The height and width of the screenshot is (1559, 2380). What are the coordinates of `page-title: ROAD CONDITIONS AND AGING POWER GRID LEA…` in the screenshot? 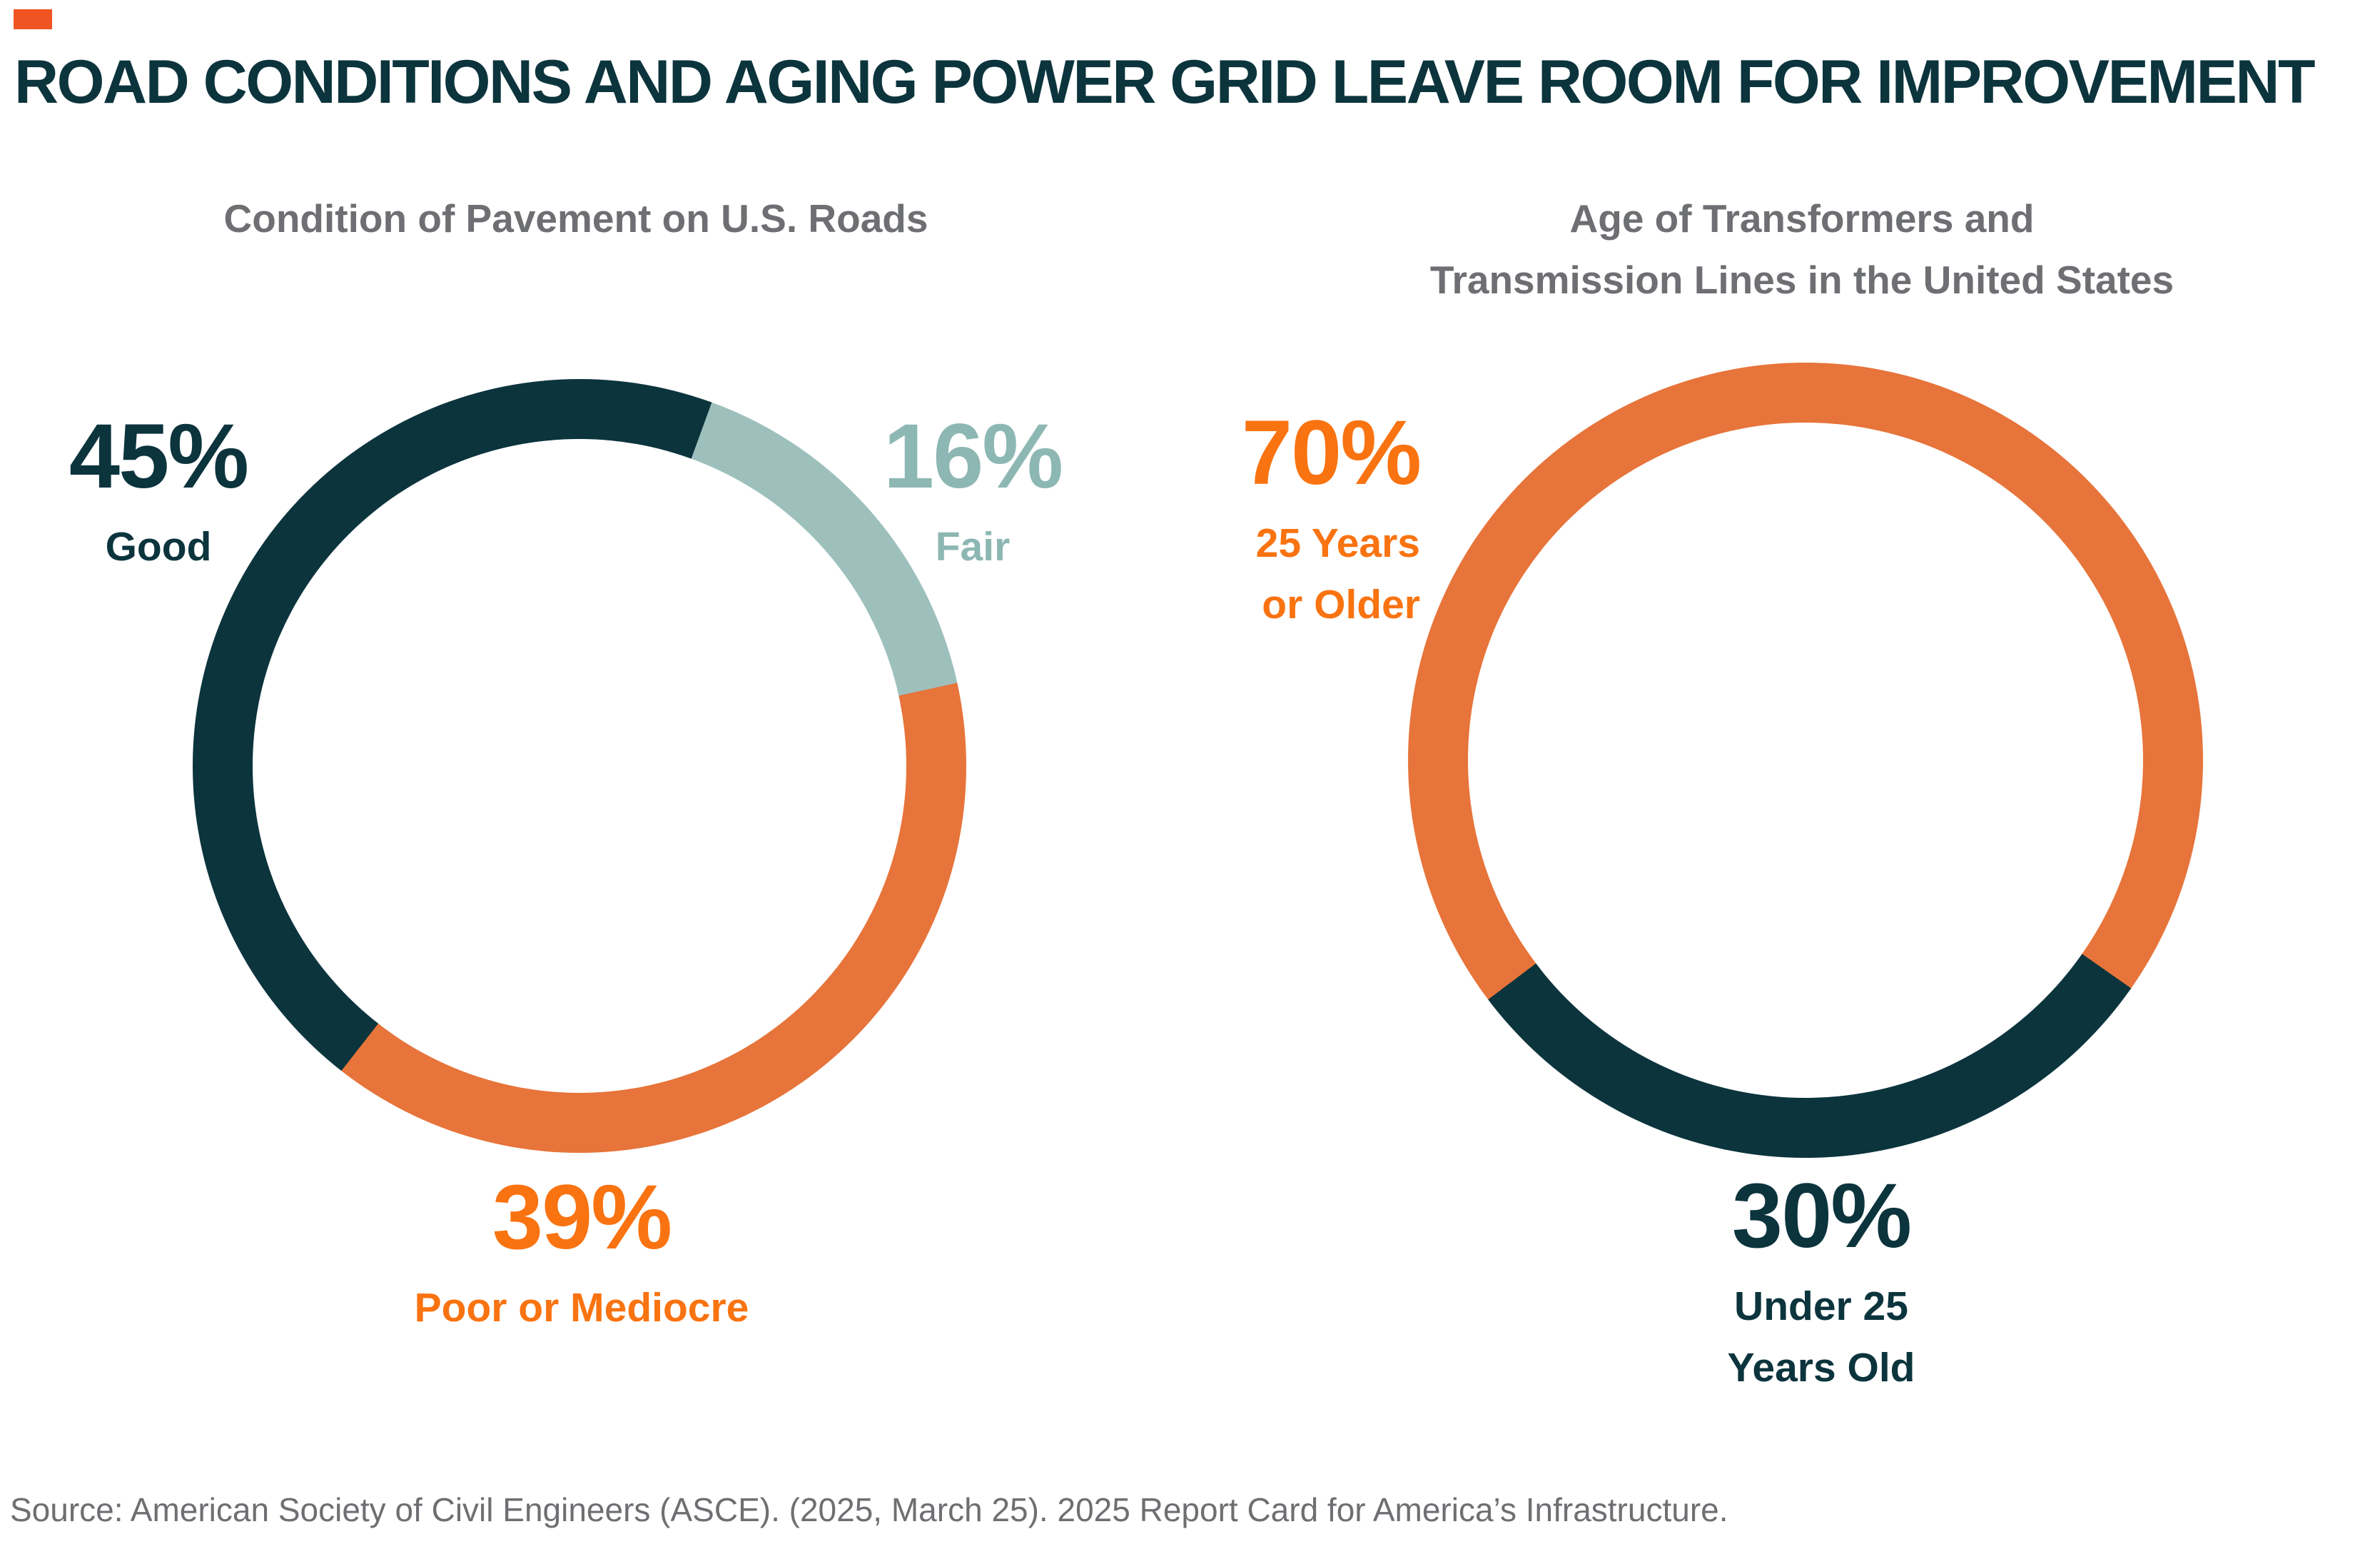 It's located at (1165, 82).